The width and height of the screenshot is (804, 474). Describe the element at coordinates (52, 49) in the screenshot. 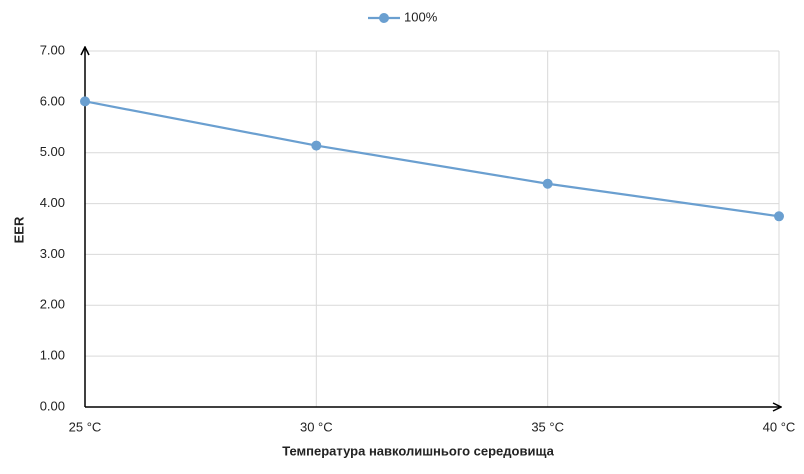

I see `y-tick-label: 7.00` at that location.